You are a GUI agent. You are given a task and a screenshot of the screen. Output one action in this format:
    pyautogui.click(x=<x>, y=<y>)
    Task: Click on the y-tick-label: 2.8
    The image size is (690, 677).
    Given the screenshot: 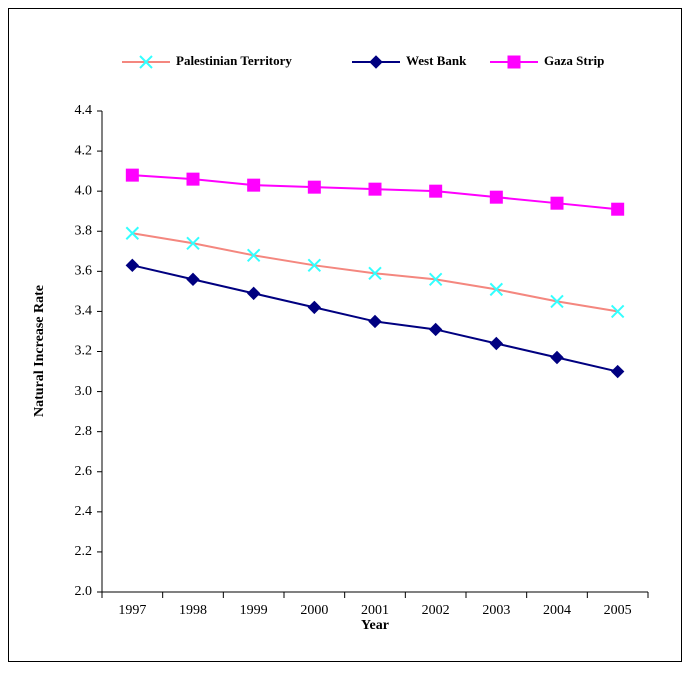 What is the action you would take?
    pyautogui.click(x=84, y=431)
    